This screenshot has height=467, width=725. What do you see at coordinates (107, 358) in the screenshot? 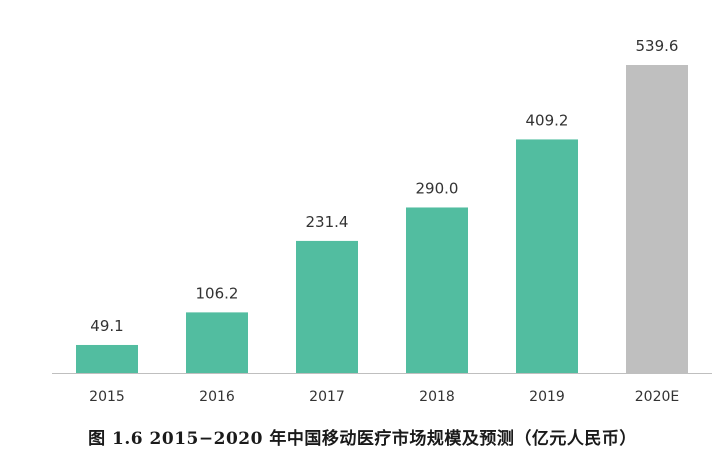
I see `bar-2015` at bounding box center [107, 358].